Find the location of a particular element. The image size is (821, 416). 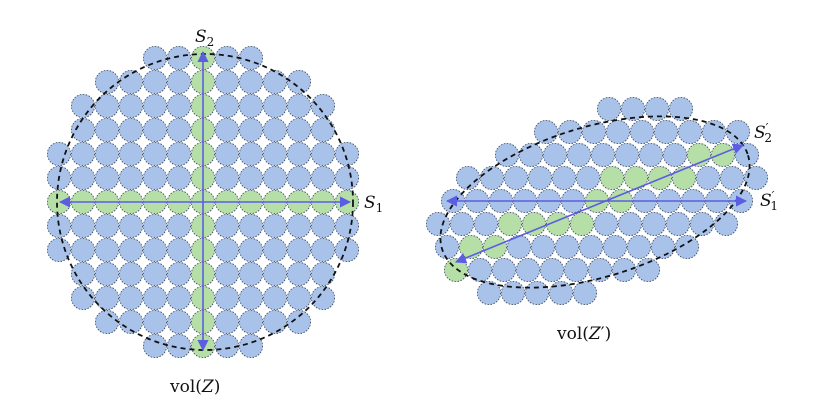

s2-label: S2 is located at coordinates (204, 38).